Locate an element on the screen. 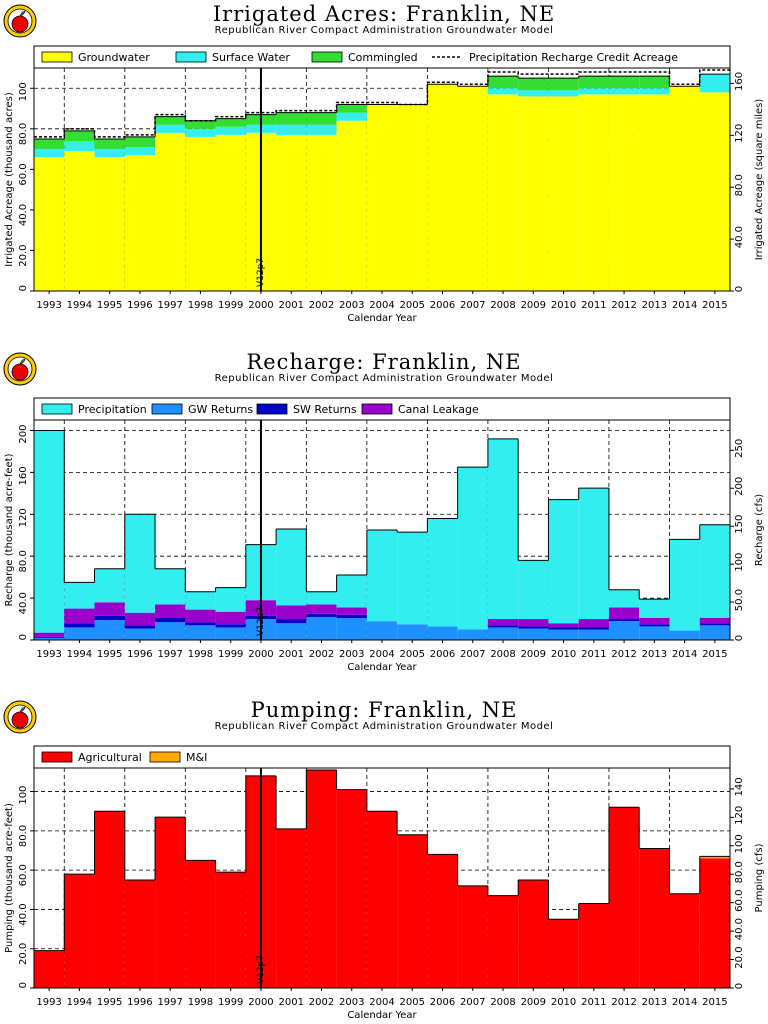 Image resolution: width=768 pixels, height=1024 pixels. y-tick-label: 60.0 is located at coordinates (23, 174).